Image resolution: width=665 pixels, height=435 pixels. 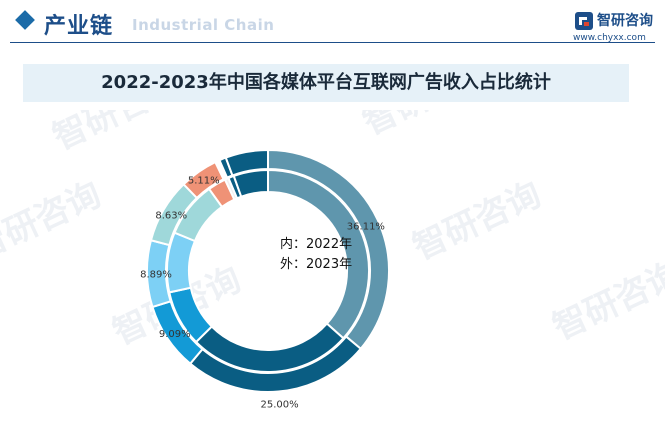 What do you see at coordinates (203, 25) in the screenshot?
I see `section-subtitle: Industrial Chain` at bounding box center [203, 25].